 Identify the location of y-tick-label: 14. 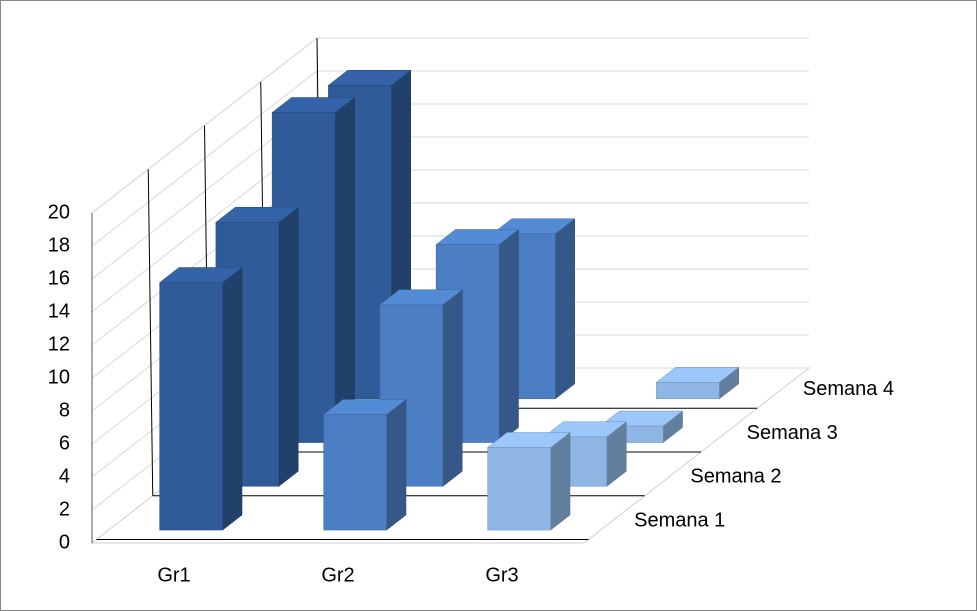
(59, 311).